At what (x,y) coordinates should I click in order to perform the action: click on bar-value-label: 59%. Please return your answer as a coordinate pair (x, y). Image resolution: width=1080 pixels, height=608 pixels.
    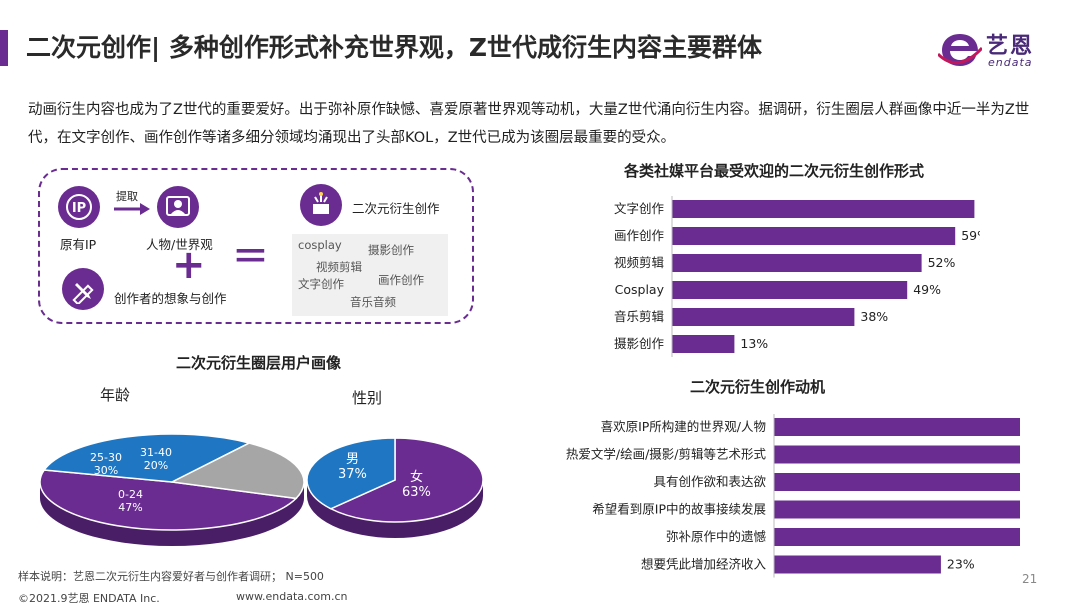
    Looking at the image, I should click on (970, 235).